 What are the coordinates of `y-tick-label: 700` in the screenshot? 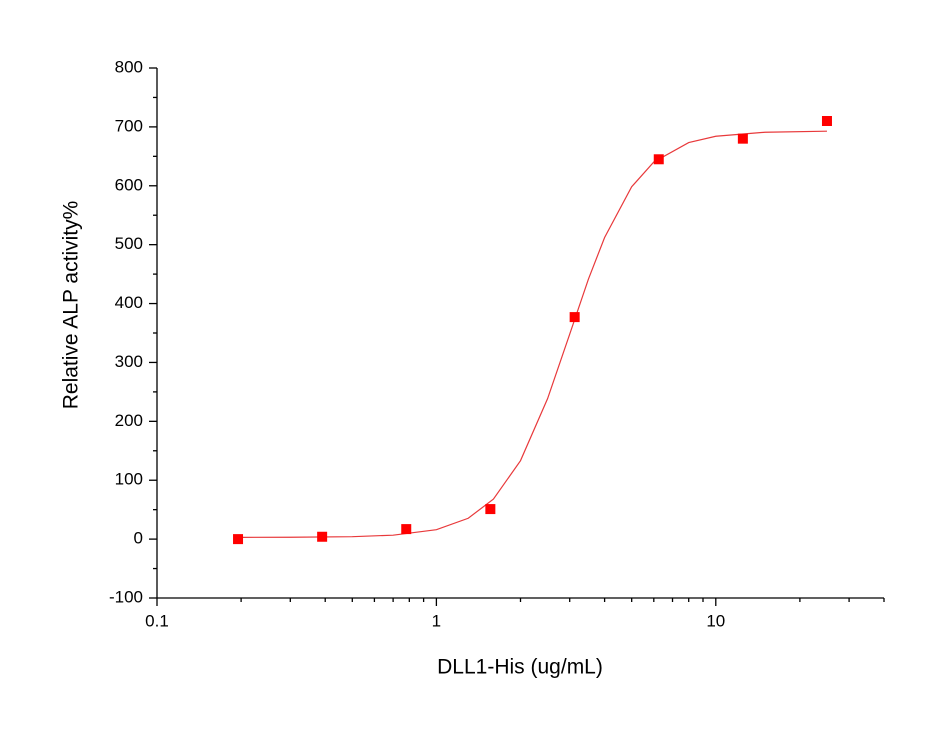 It's located at (129, 125).